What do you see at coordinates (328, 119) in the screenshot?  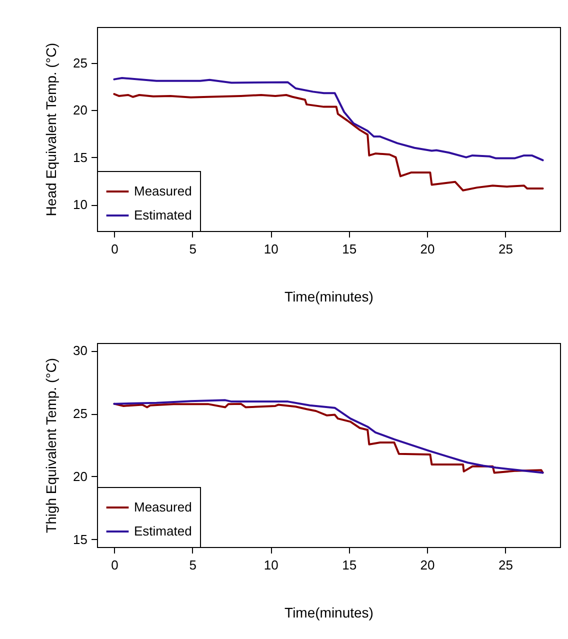 I see `line-series` at bounding box center [328, 119].